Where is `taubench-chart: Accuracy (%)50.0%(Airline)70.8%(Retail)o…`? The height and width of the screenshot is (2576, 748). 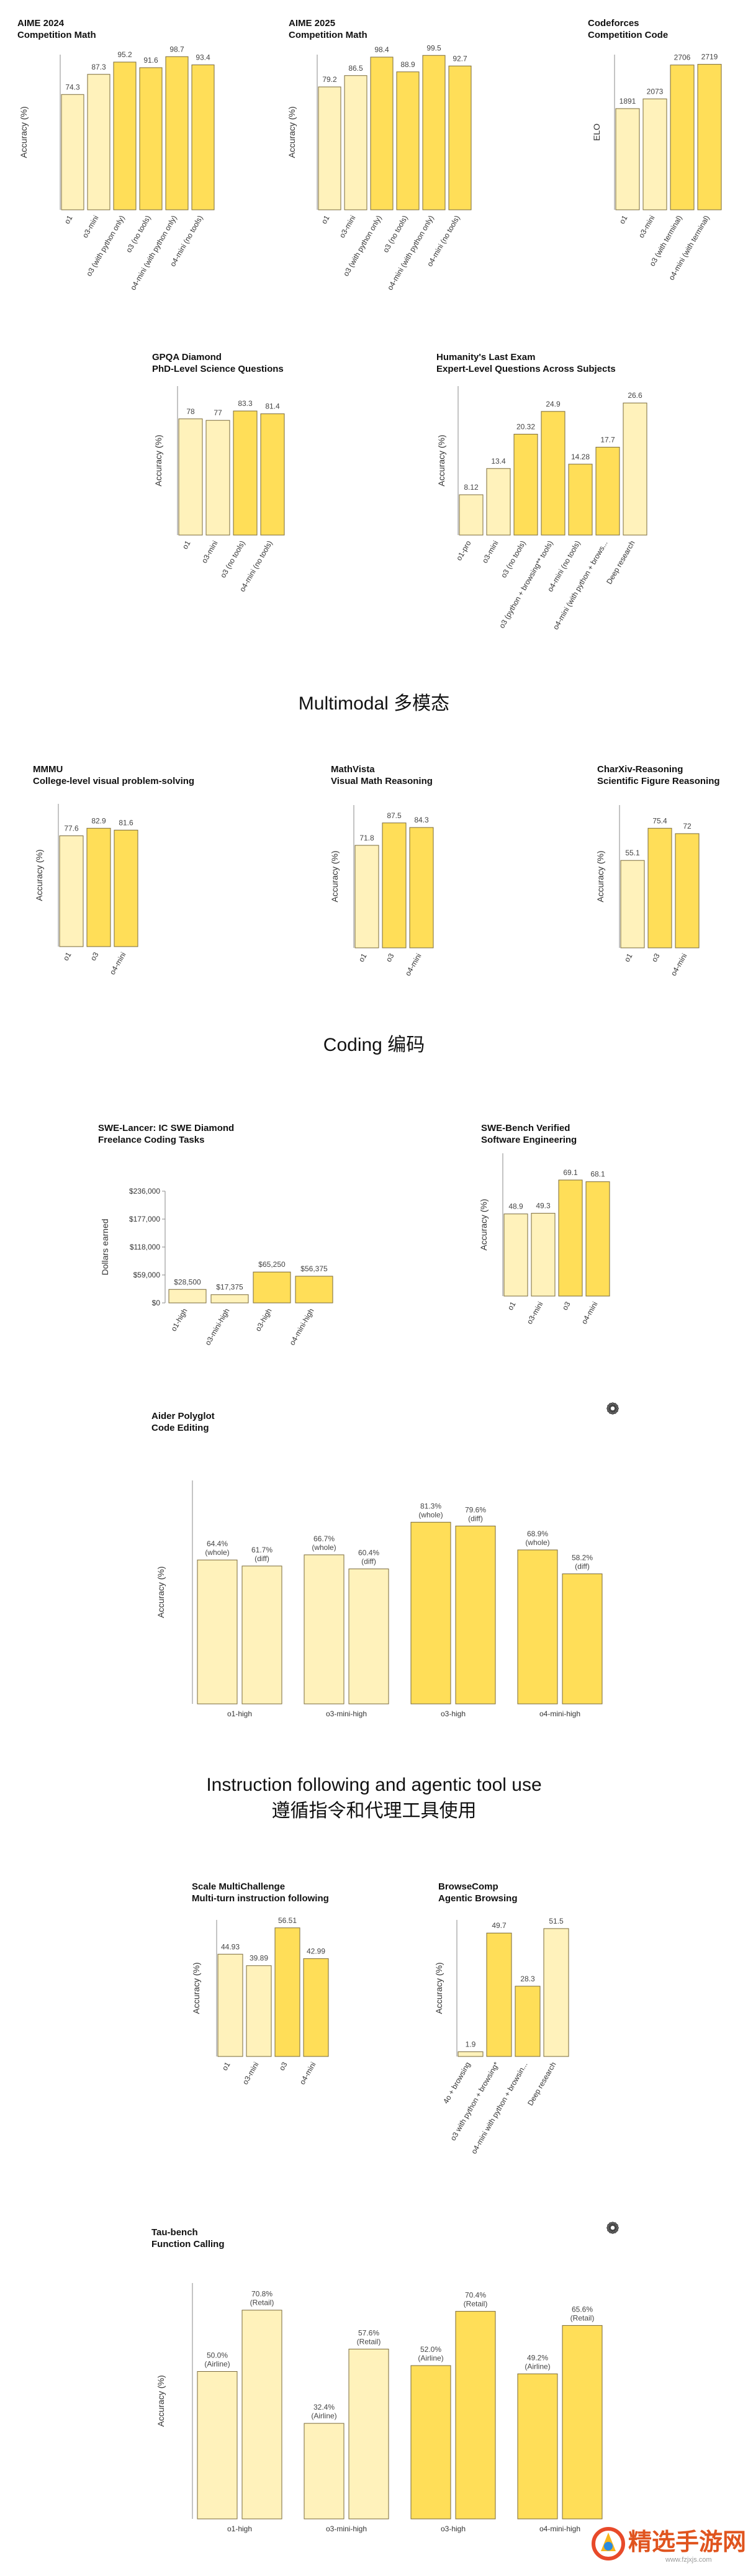
taubench-chart: Accuracy (%)50.0%(Airline)70.8%(Retail)o… is located at coordinates (379, 2408).